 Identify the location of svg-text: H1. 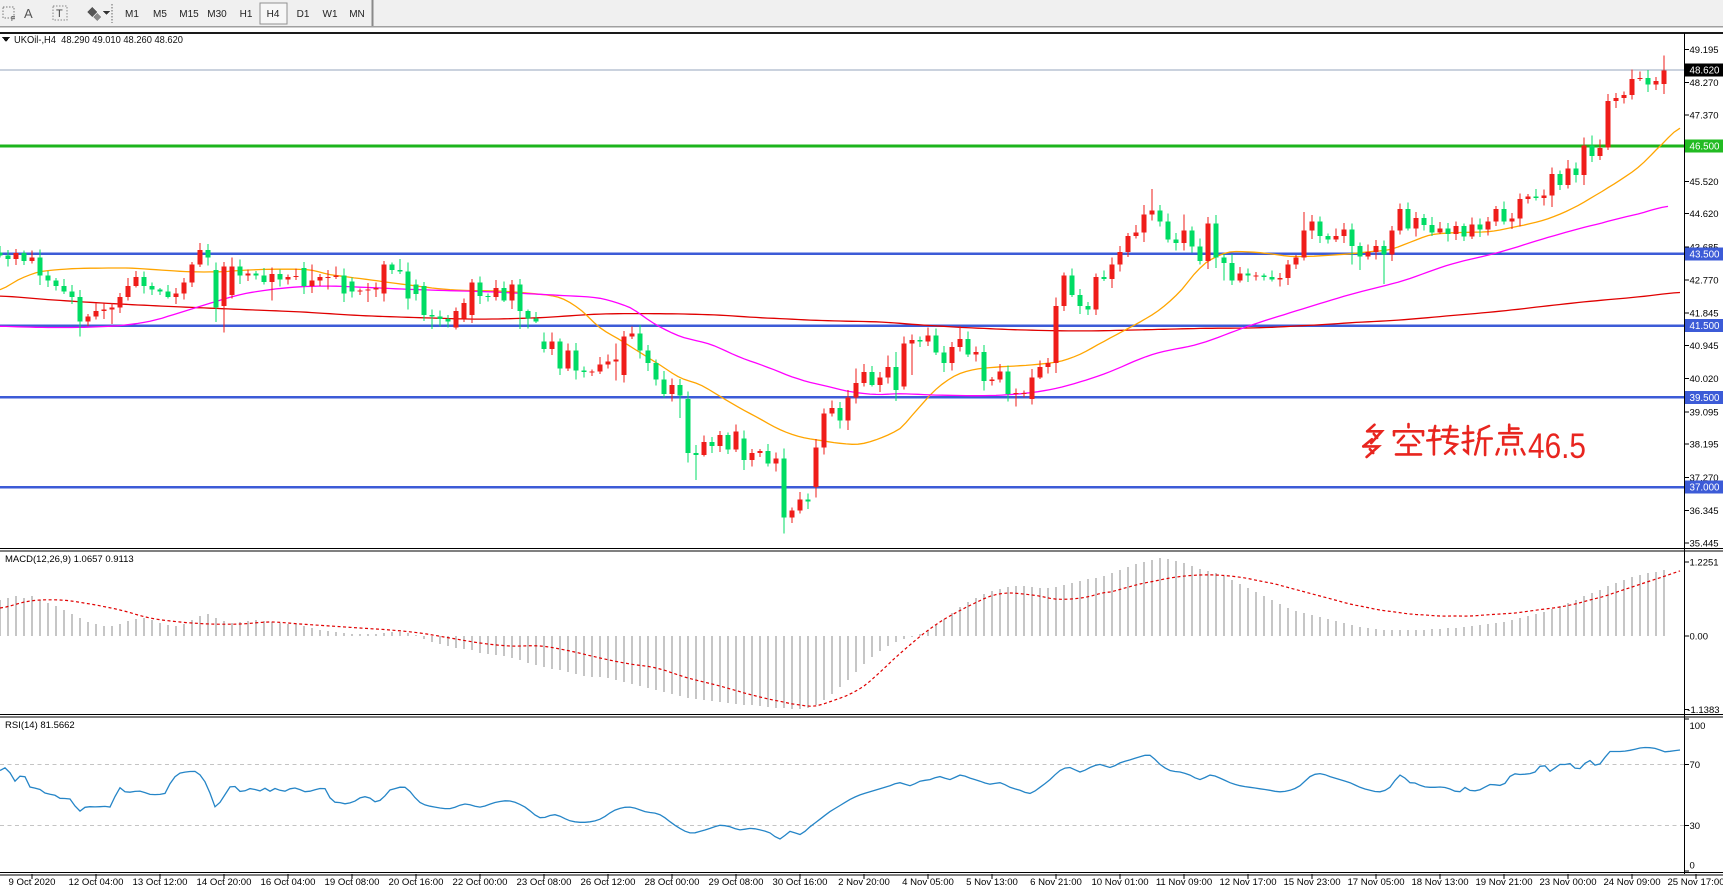
(246, 14).